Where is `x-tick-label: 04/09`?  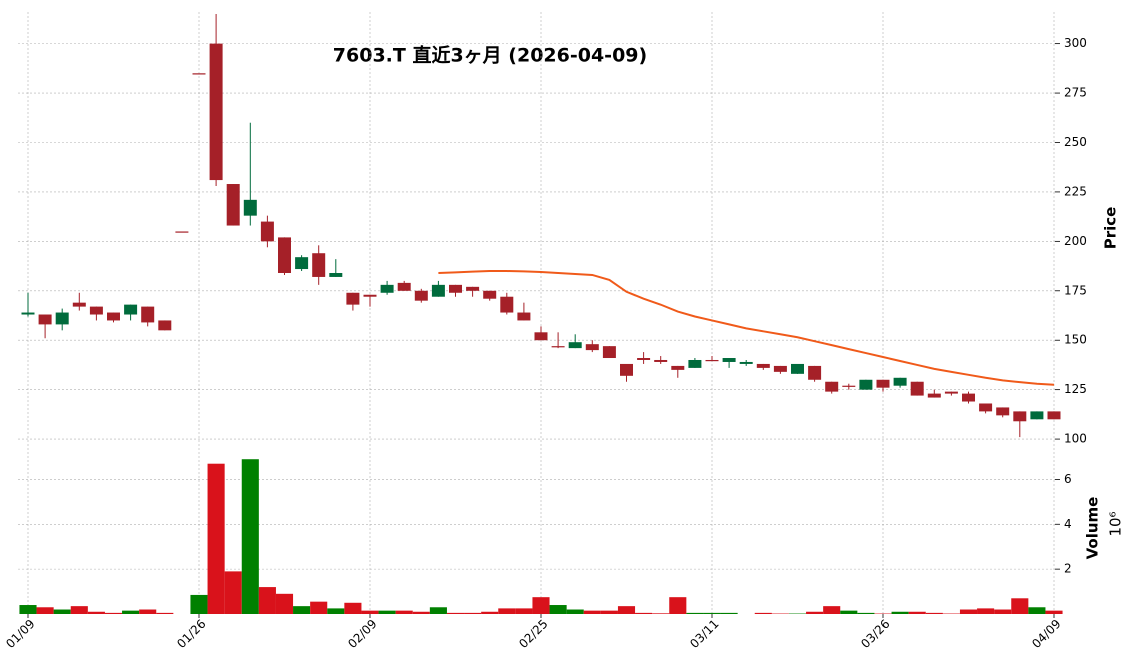 x-tick-label: 04/09 is located at coordinates (1046, 634).